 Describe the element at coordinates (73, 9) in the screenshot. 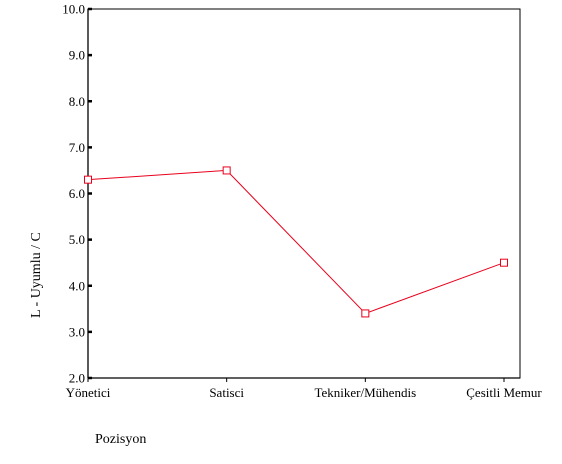

I see `y-tick-label: 10.0` at that location.